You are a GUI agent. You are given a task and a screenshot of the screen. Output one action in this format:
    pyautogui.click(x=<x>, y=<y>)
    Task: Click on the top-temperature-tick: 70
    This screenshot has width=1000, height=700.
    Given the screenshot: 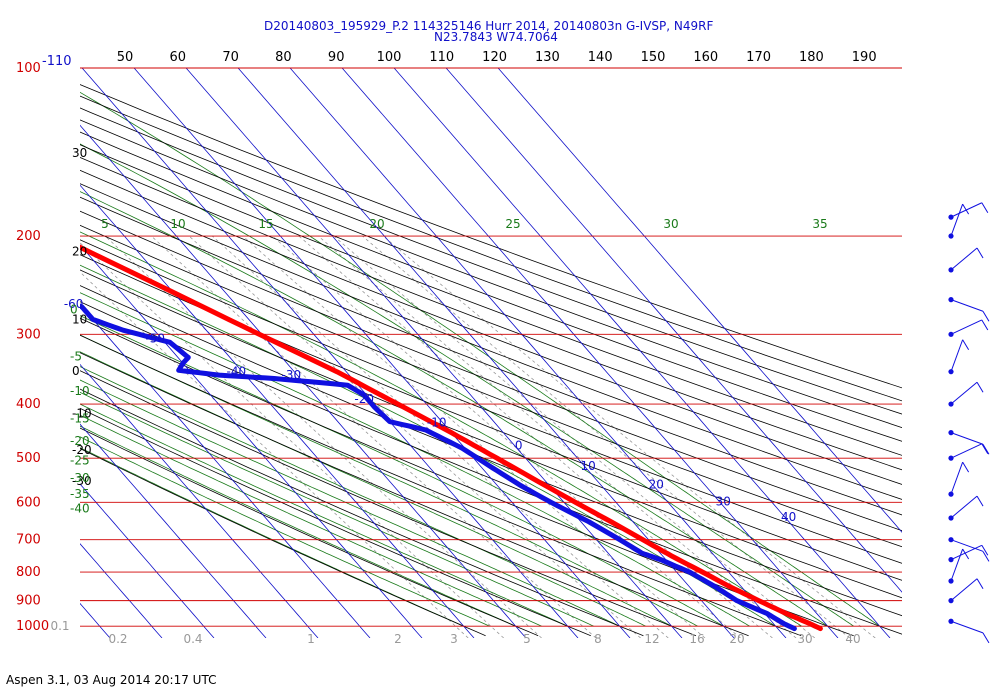 What is the action you would take?
    pyautogui.click(x=230, y=57)
    